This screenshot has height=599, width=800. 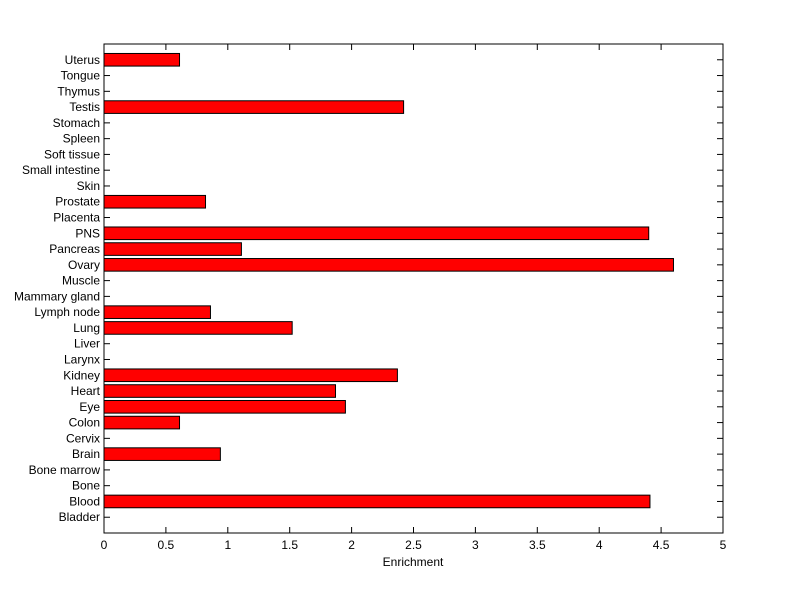 I want to click on y-tick-label: Bladder, so click(x=79, y=517).